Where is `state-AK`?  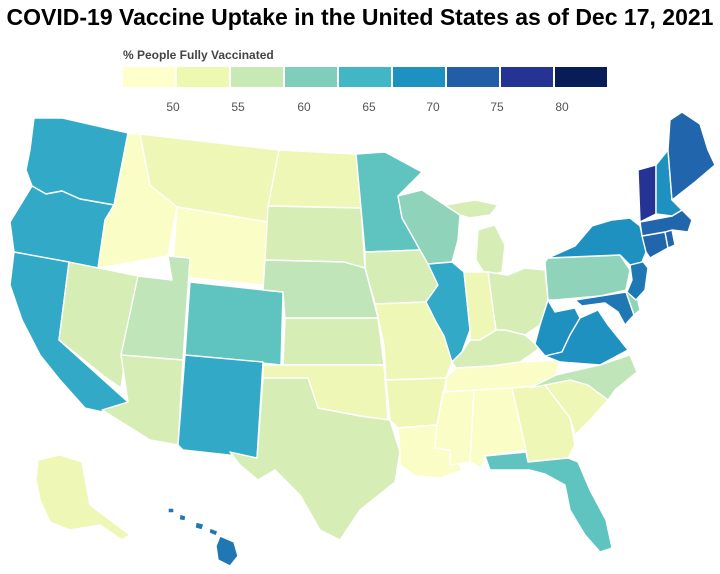
state-AK is located at coordinates (83, 497).